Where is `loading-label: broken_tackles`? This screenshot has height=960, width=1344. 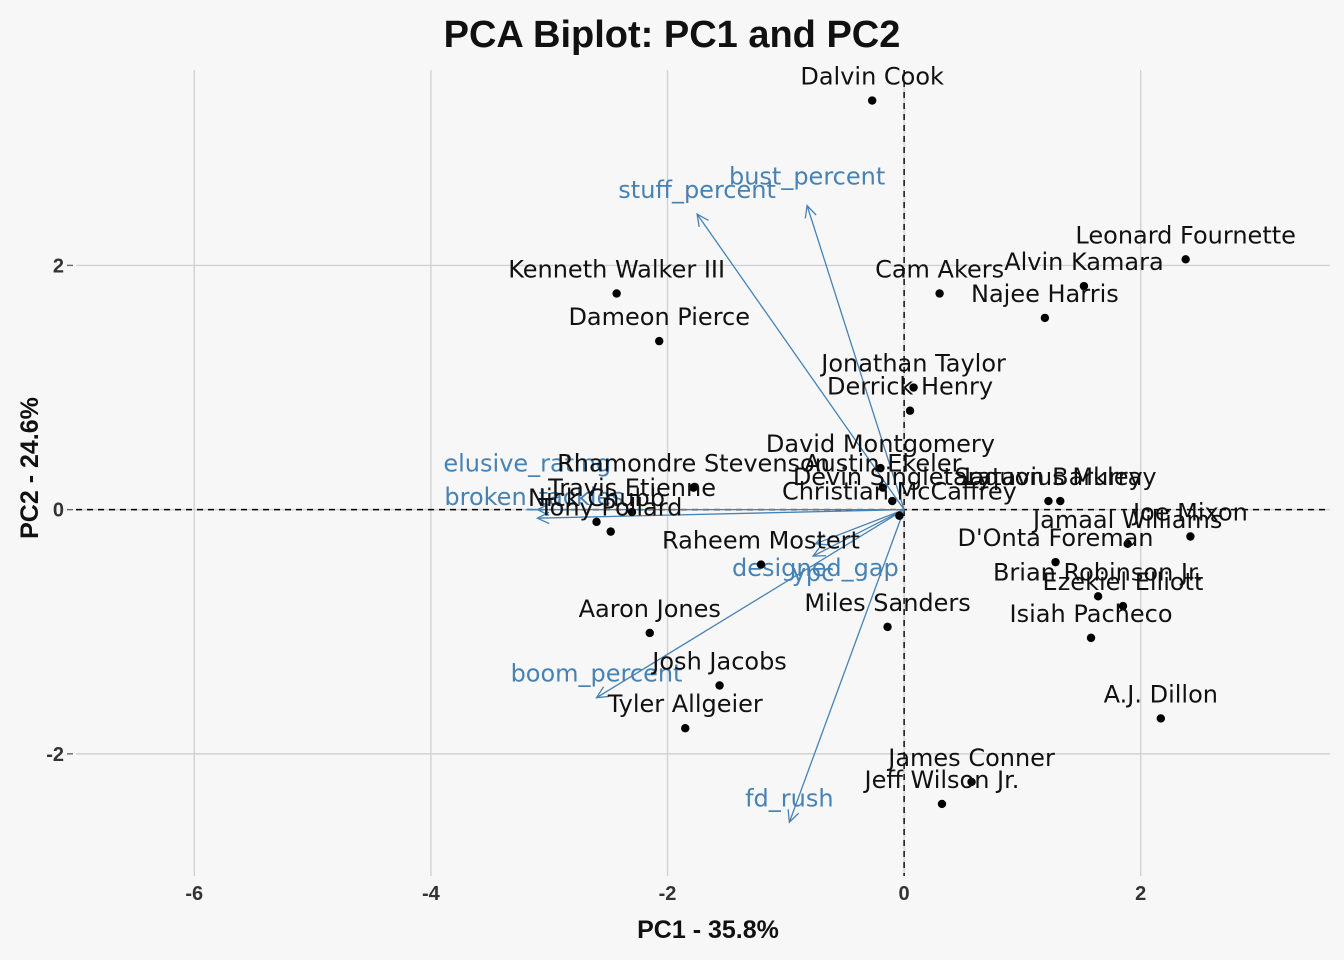
loading-label: broken_tackles is located at coordinates (533, 497).